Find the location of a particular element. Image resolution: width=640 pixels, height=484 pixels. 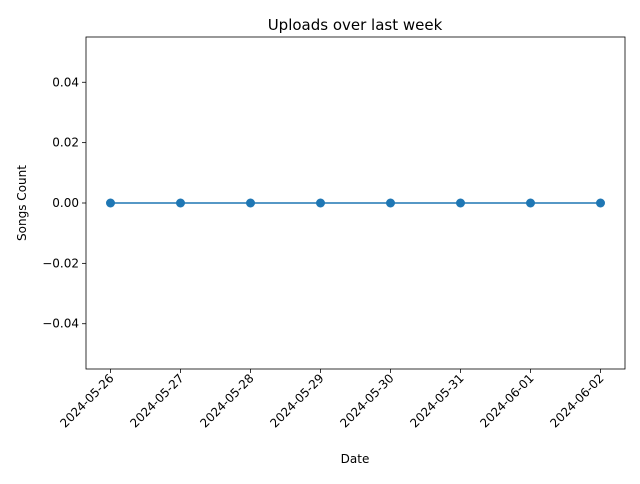

y-tick-label: 0.00 is located at coordinates (65, 203).